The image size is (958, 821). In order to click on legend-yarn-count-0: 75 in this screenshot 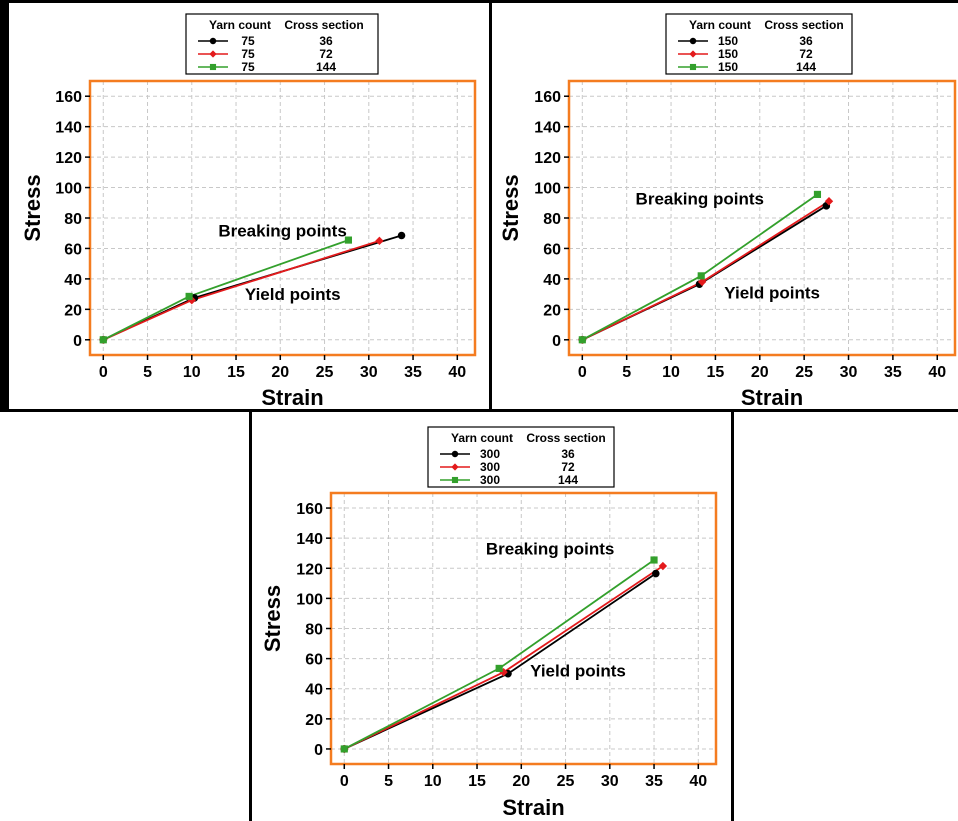, I will do `click(248, 41)`.